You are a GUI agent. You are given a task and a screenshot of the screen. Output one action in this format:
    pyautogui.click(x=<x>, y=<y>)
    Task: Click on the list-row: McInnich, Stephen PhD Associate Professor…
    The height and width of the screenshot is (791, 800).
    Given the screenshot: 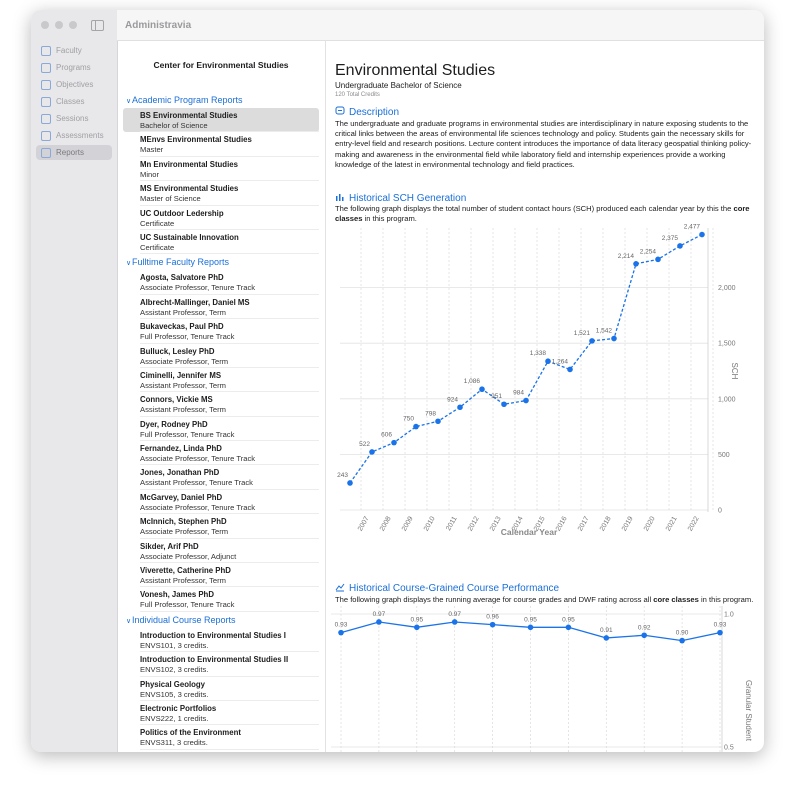 What is the action you would take?
    pyautogui.click(x=221, y=527)
    